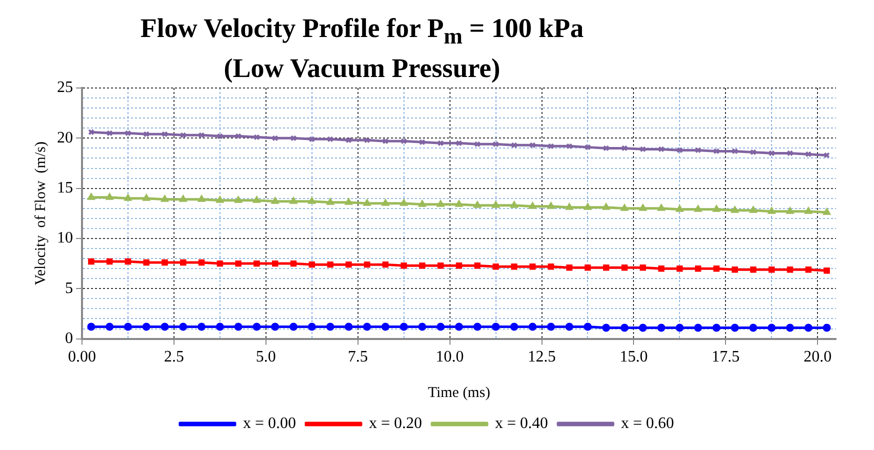  I want to click on legend-label: x = 0.60, so click(647, 423).